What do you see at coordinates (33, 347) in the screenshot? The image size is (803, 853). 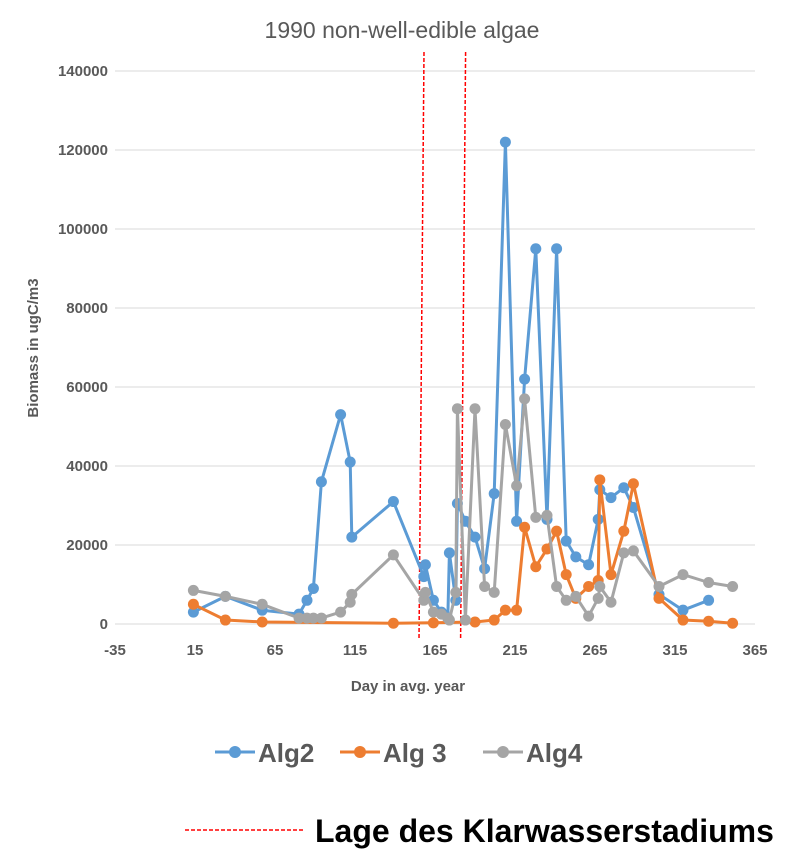 I see `y-axis-label: Biomass in ugC/m3` at bounding box center [33, 347].